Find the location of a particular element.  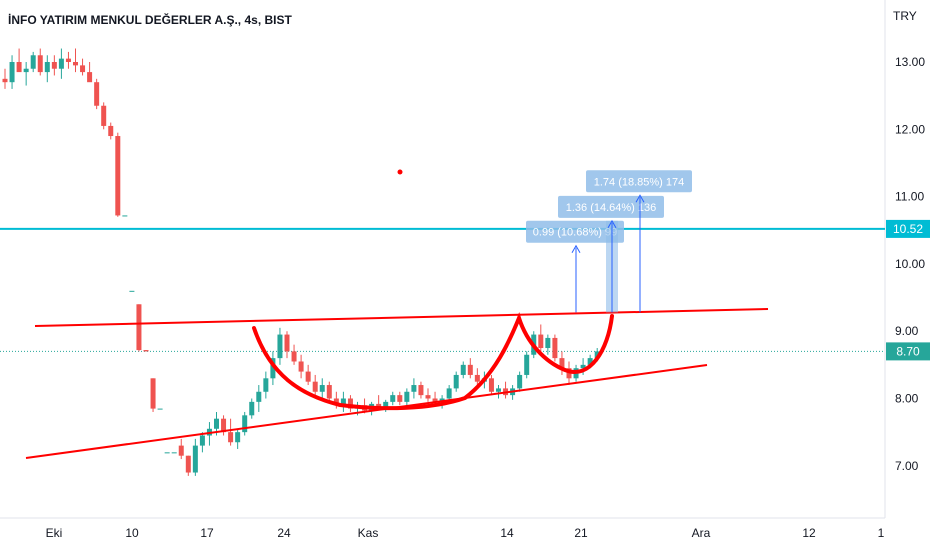

measure-label-1: 0.99 (10.68%) 99 is located at coordinates (575, 233).